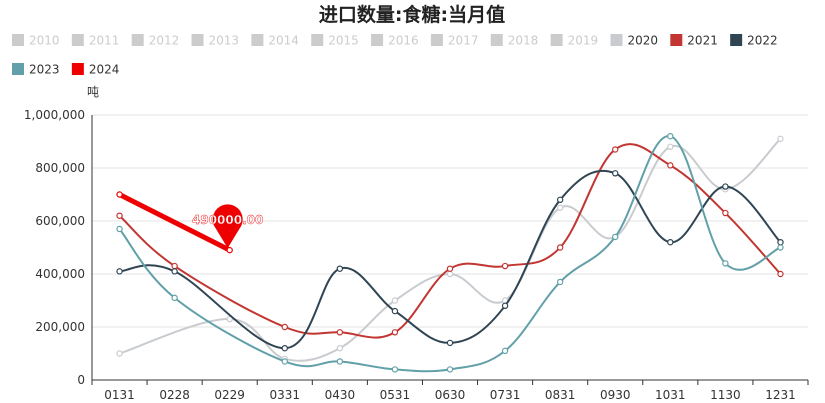 Image resolution: width=825 pixels, height=403 pixels. Describe the element at coordinates (560, 395) in the screenshot. I see `x-tick-label: 0831` at that location.